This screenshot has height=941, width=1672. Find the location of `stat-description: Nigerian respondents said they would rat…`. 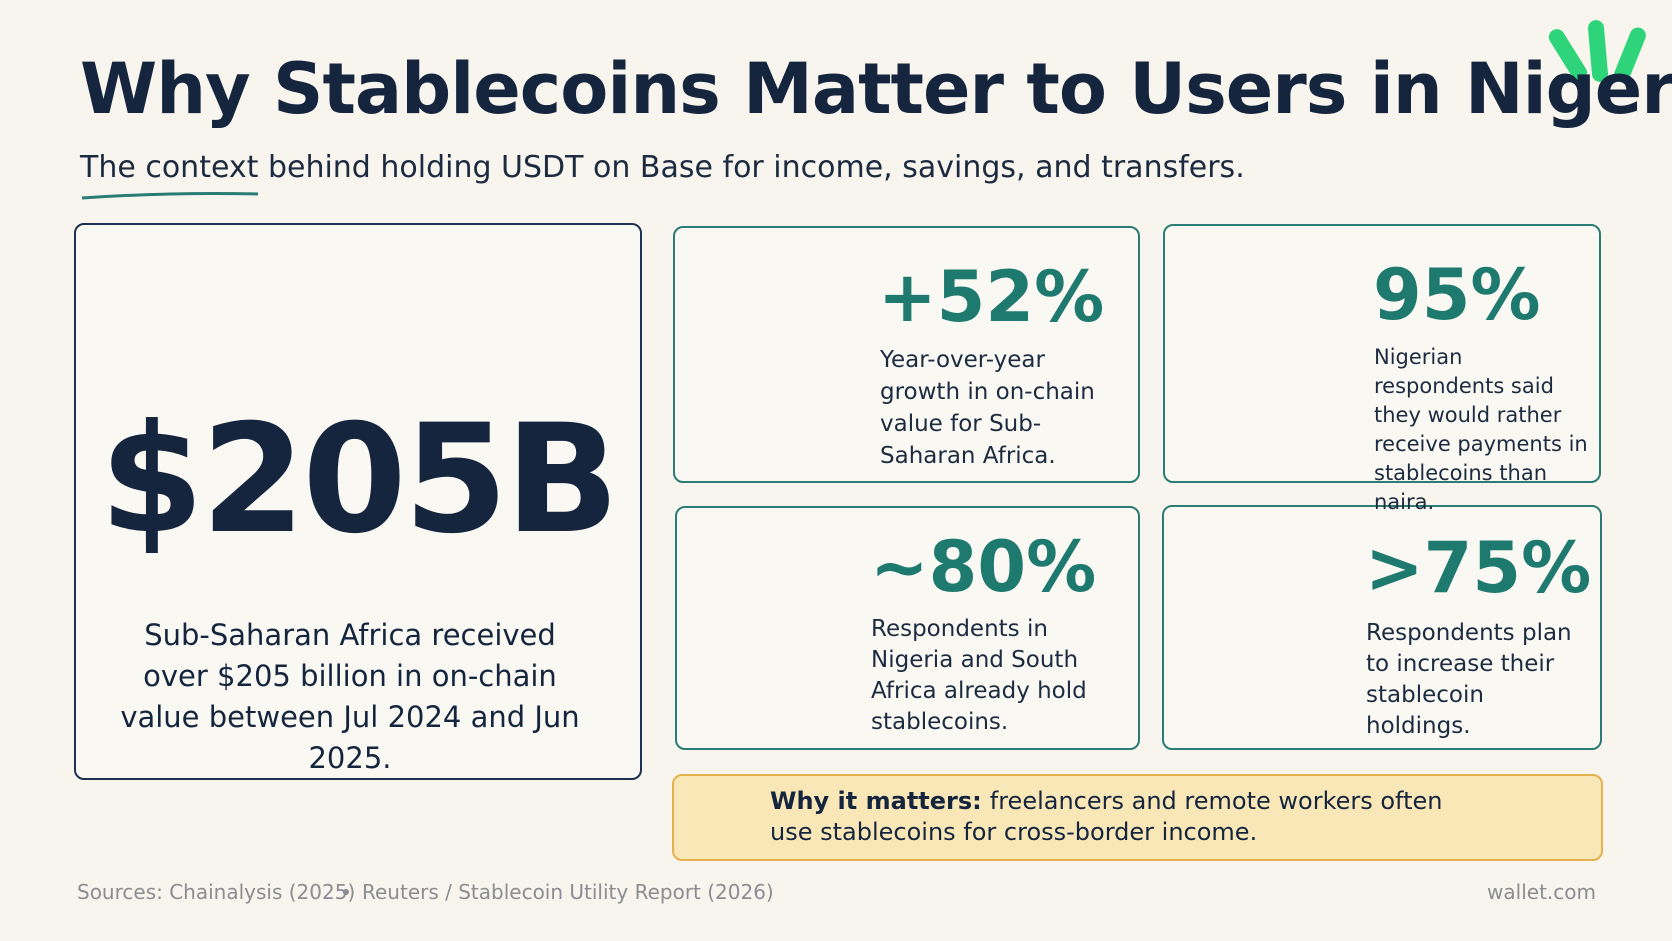

stat-description: Nigerian respondents said they would rat… is located at coordinates (1481, 429).